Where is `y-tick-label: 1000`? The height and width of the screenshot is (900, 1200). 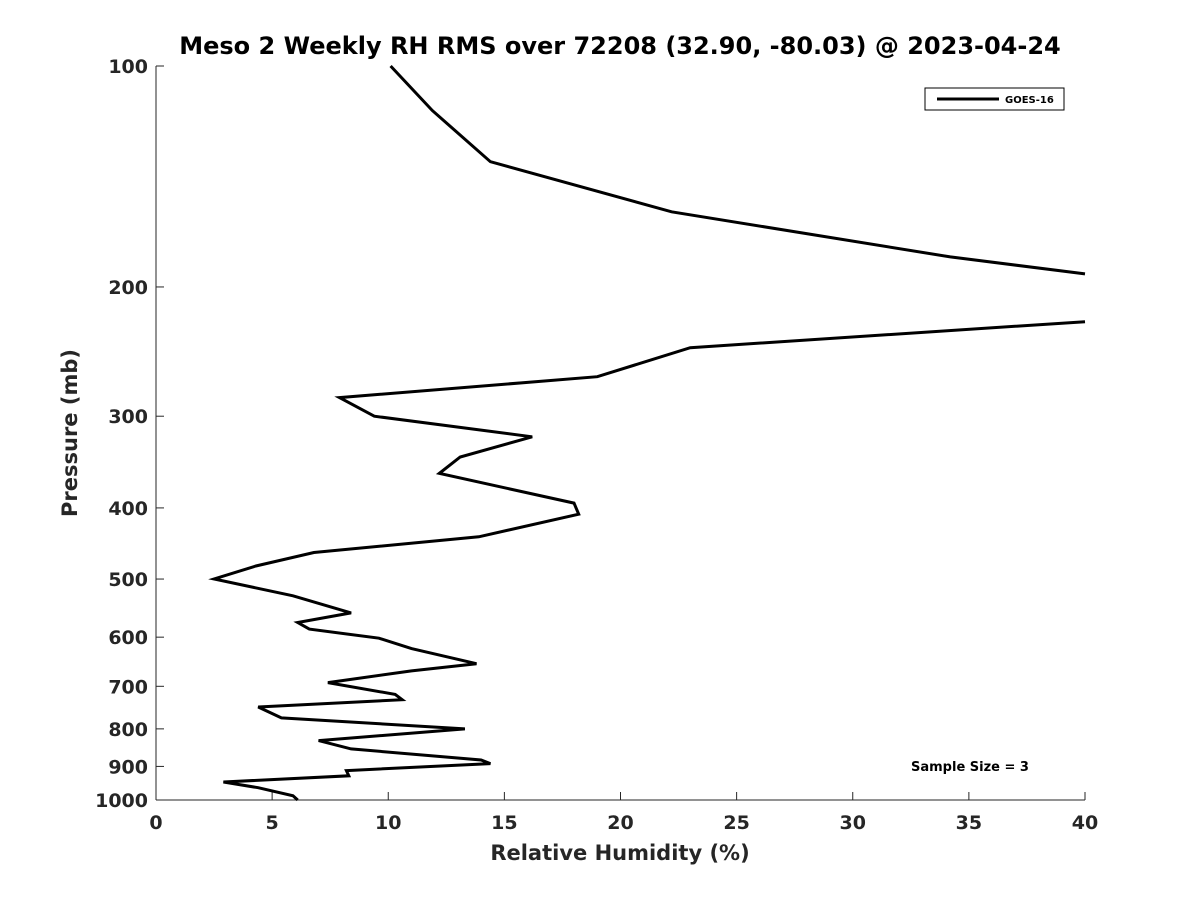
y-tick-label: 1000 is located at coordinates (121, 801).